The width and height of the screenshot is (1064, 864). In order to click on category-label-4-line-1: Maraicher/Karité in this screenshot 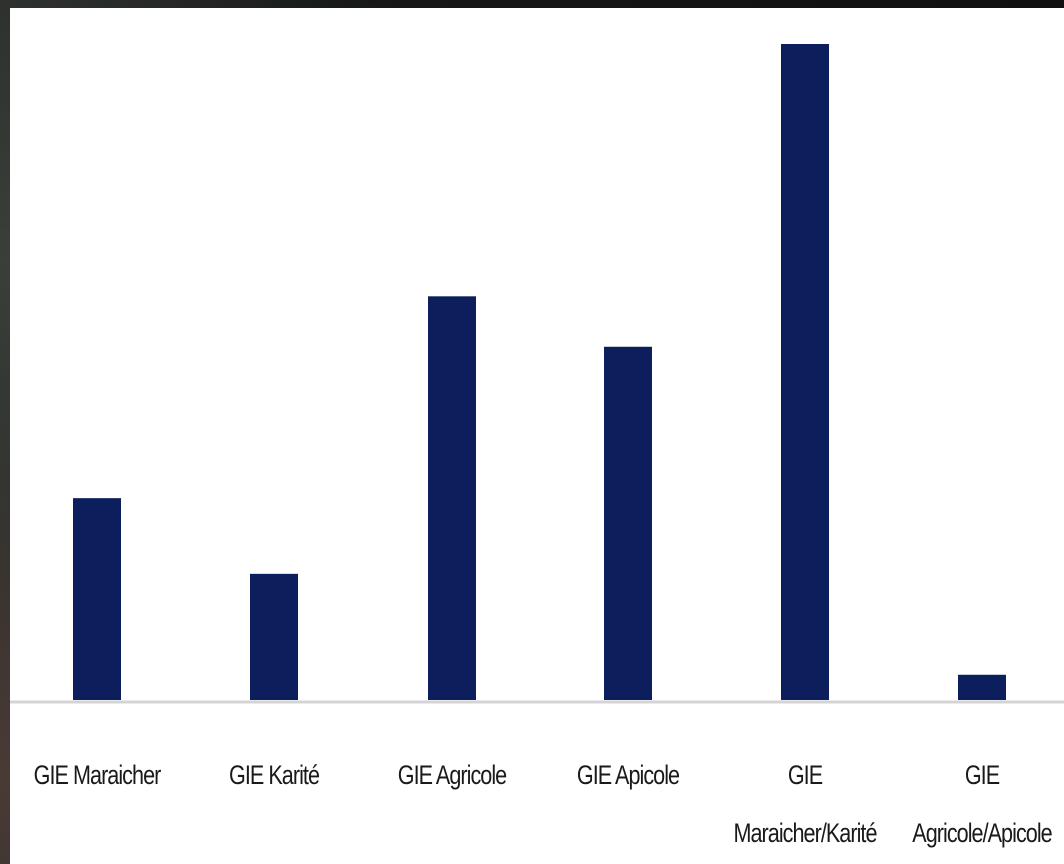, I will do `click(804, 834)`.